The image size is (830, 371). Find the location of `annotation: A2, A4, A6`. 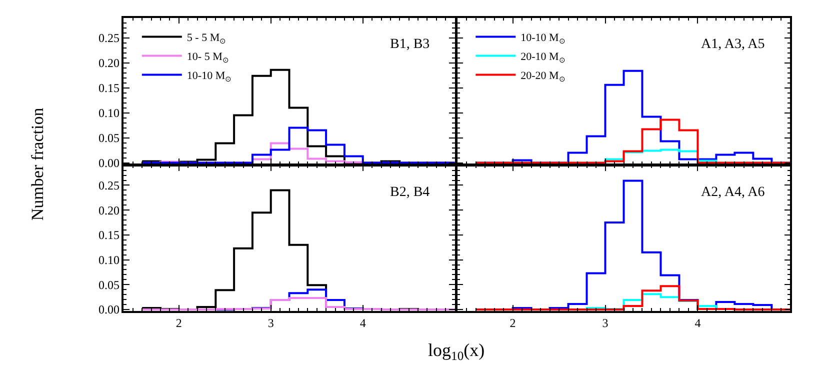

annotation: A2, A4, A6 is located at coordinates (733, 192).